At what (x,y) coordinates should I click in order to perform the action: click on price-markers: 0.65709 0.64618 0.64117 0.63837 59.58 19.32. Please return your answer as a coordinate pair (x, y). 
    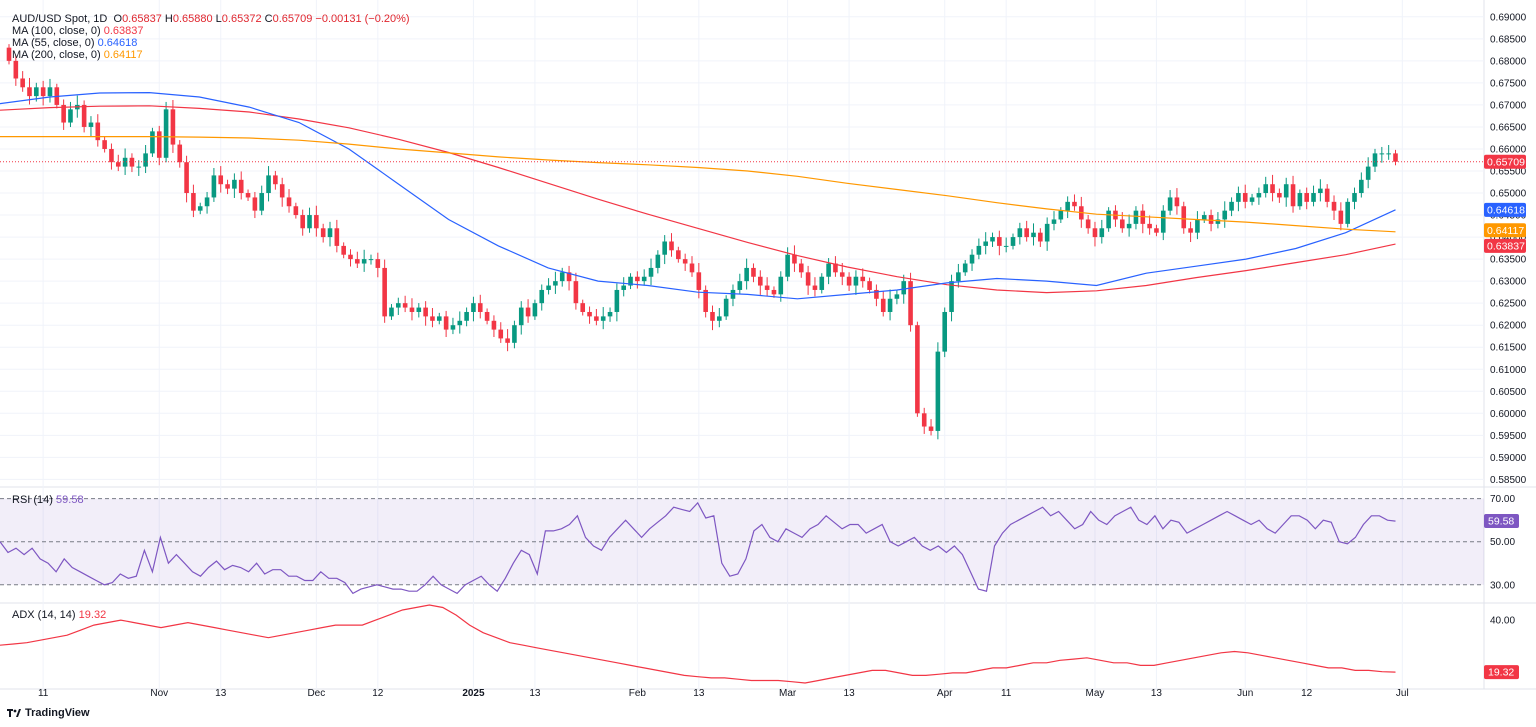
    Looking at the image, I should click on (1505, 417).